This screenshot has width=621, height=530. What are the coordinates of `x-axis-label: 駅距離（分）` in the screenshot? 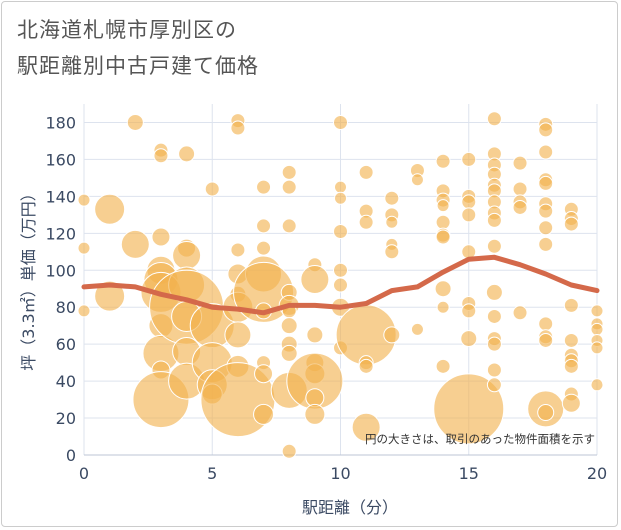 It's located at (350, 507).